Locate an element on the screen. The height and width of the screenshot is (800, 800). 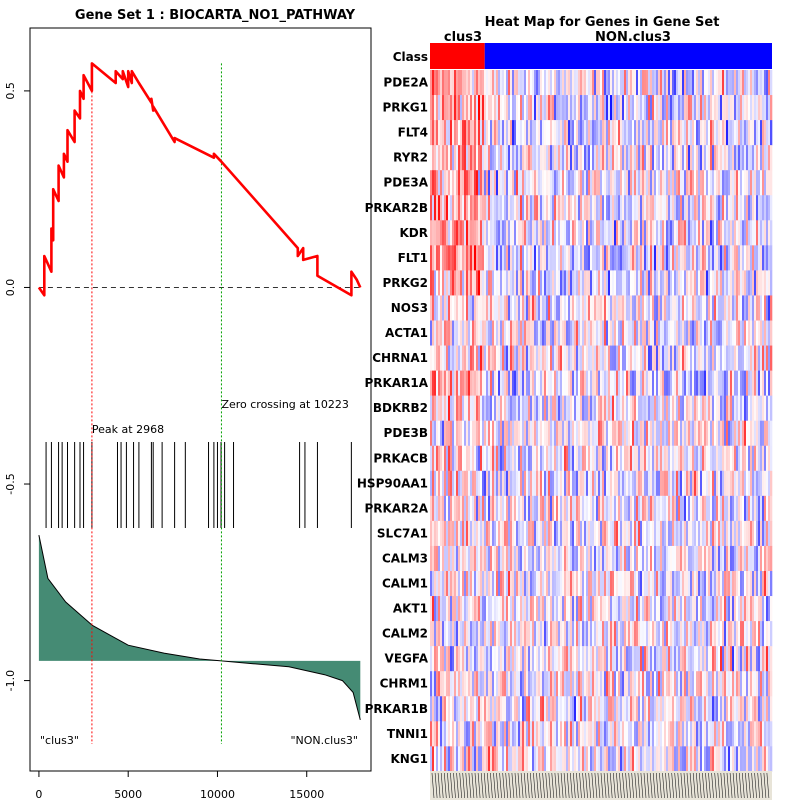
sample-label-mark is located at coordinates (448, 785).